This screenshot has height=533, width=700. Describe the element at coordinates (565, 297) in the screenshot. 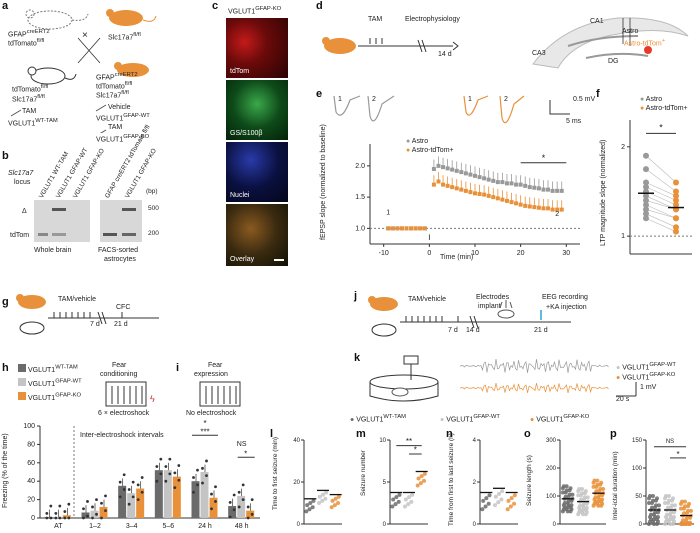

I see `j-eeg: EEG recording` at that location.